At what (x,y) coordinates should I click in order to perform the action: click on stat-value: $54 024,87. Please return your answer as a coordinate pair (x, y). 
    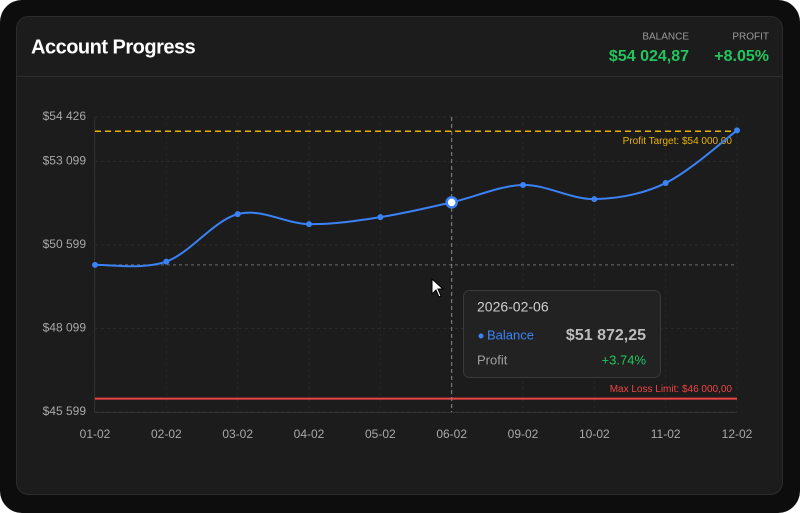
    Looking at the image, I should click on (649, 56).